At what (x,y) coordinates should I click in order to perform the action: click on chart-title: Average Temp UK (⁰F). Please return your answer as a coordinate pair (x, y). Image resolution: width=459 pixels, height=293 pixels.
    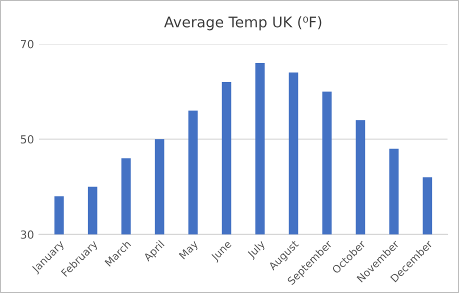
    Looking at the image, I should click on (243, 23).